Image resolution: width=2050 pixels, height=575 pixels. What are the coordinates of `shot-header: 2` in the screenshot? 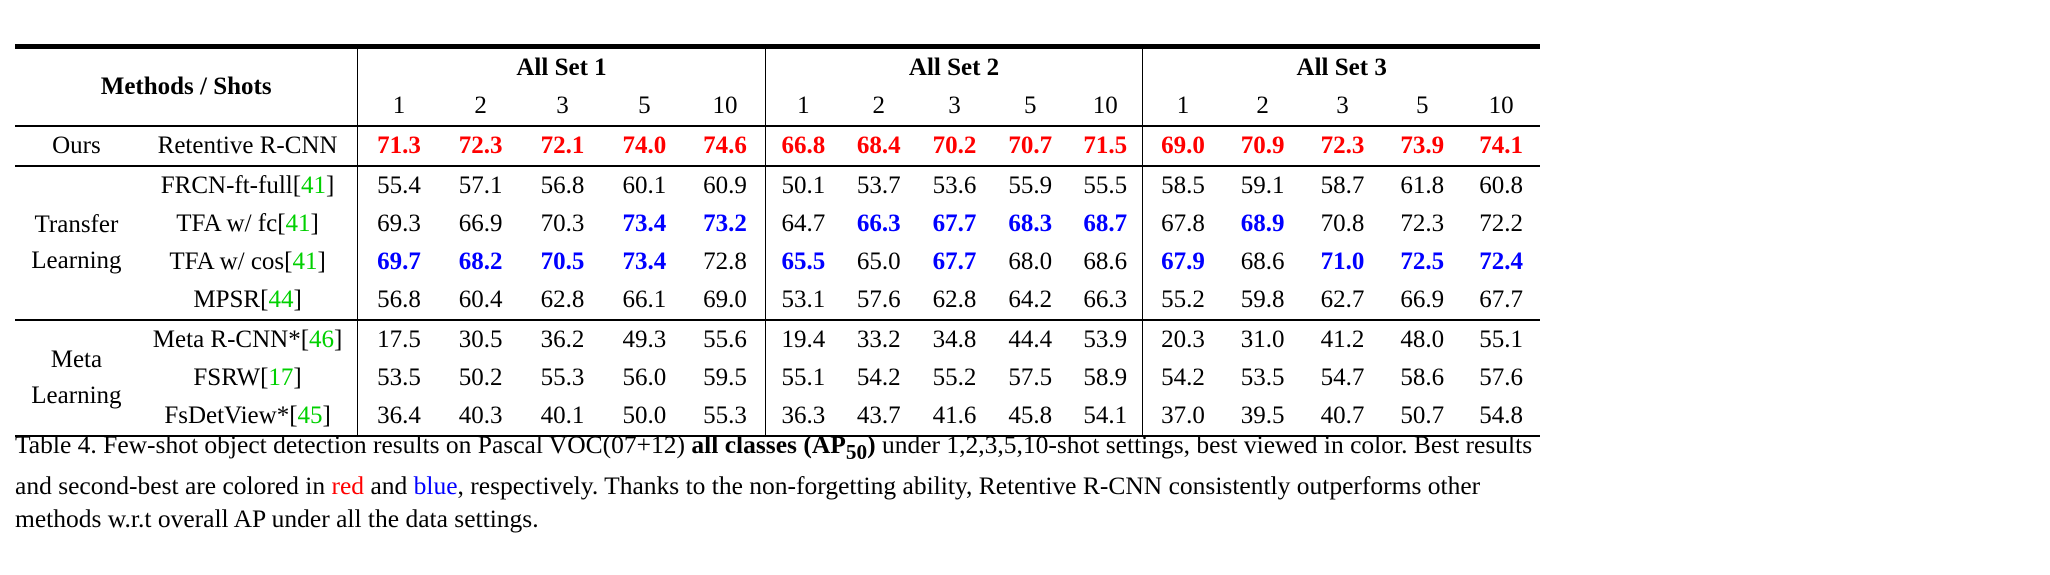 It's located at (480, 105).